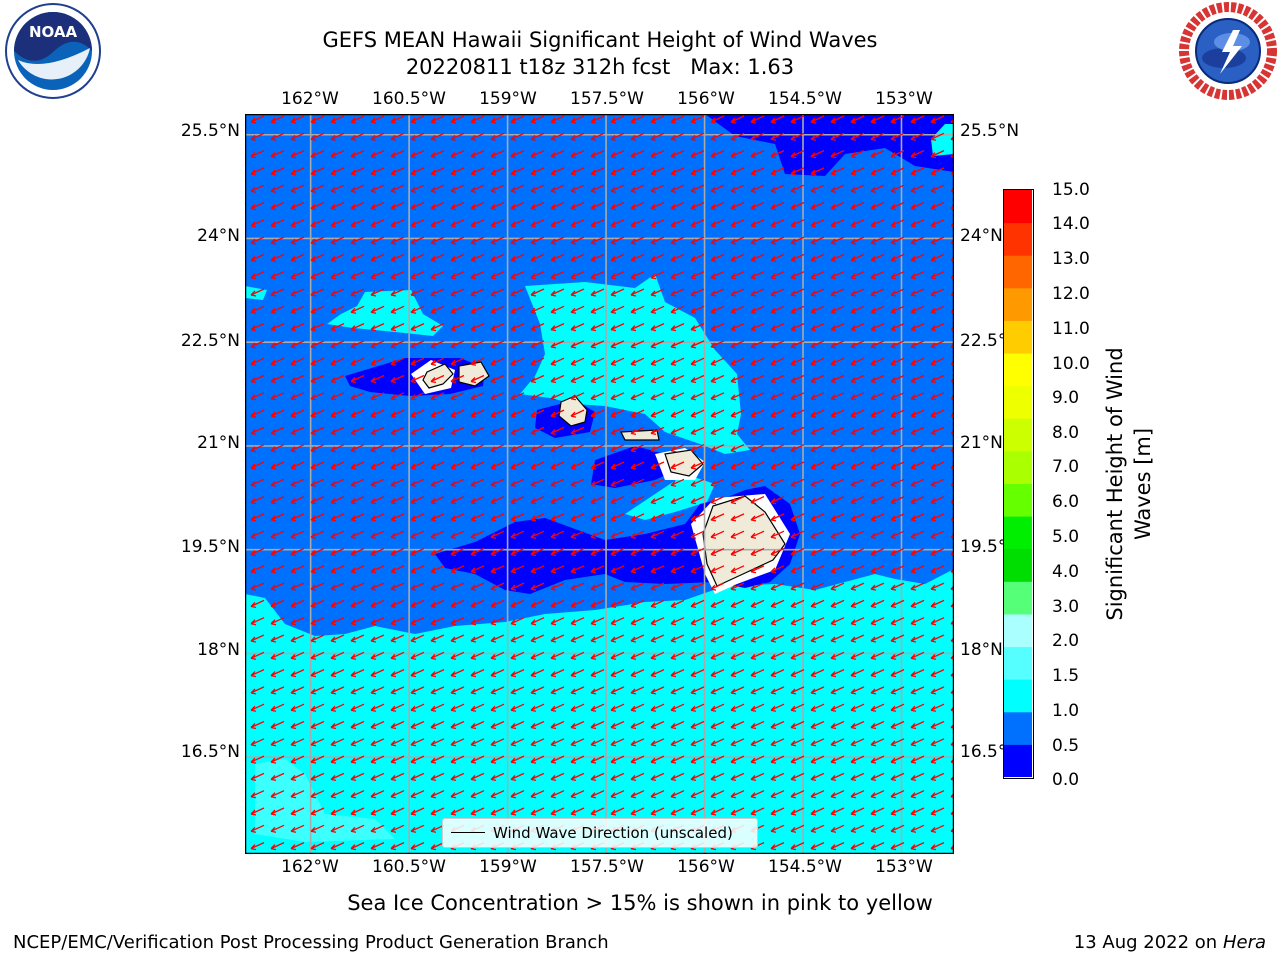 The height and width of the screenshot is (960, 1280). I want to click on noaa-logo: NOAA, so click(53, 51).